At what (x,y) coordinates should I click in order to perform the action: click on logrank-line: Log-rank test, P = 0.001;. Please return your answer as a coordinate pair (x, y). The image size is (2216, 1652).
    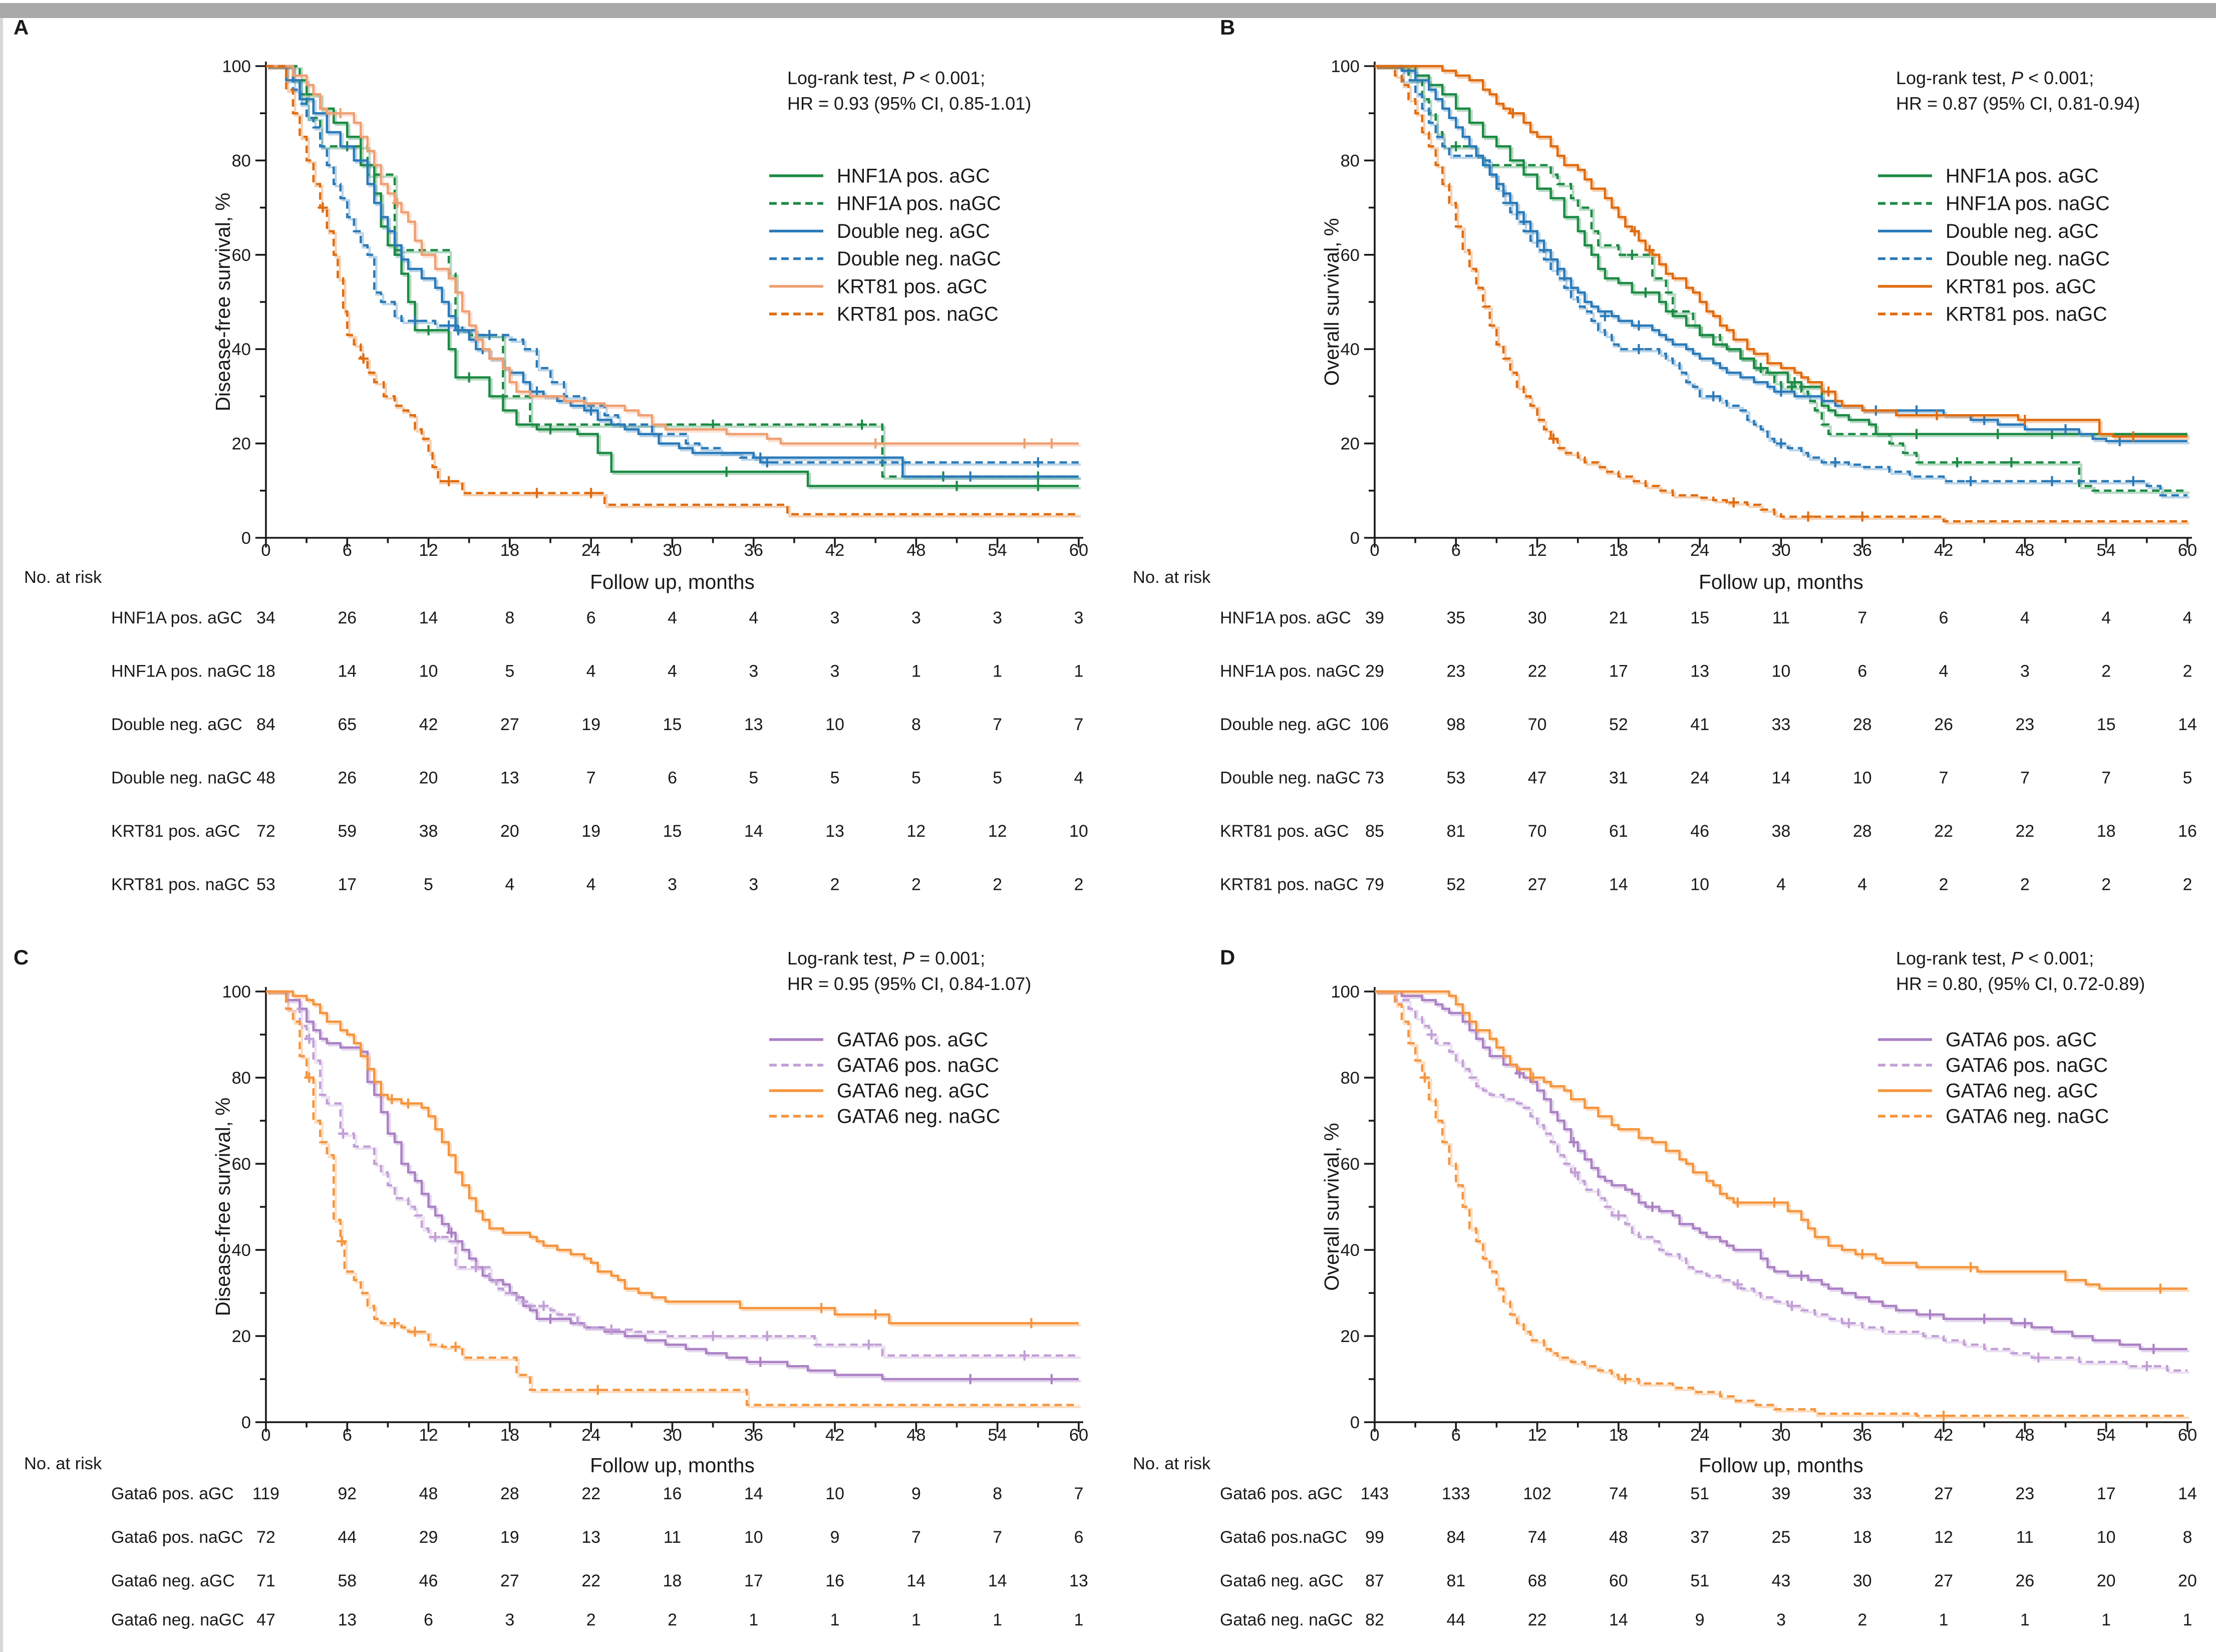
    Looking at the image, I should click on (886, 958).